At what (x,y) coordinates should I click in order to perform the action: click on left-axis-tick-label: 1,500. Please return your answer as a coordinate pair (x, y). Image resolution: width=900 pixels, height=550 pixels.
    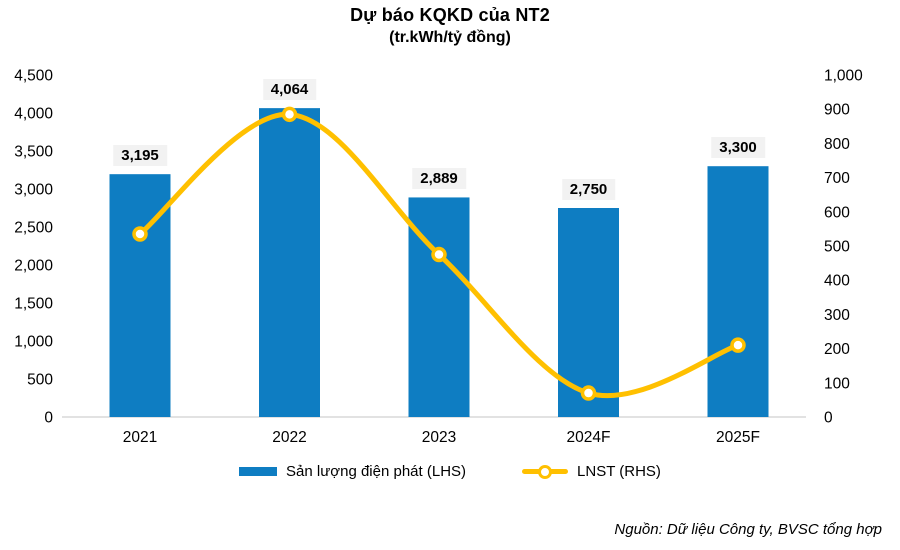
    Looking at the image, I should click on (33, 304).